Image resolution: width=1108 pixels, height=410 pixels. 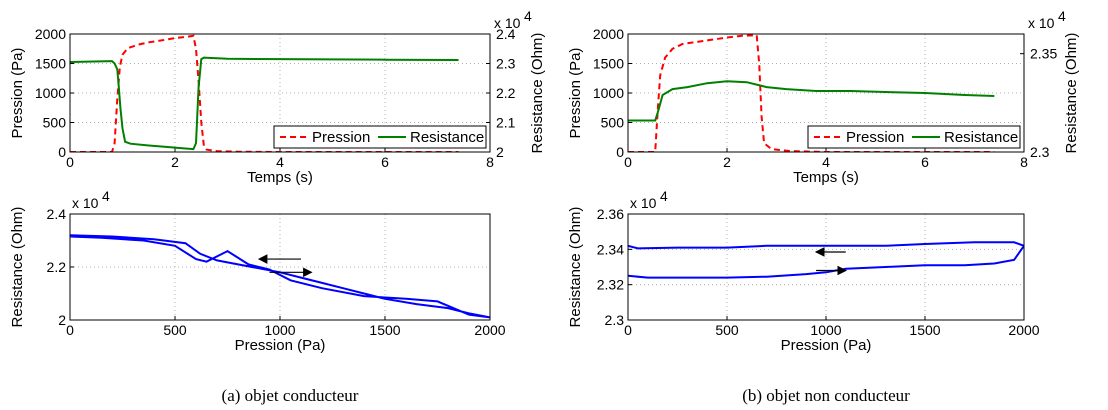 I want to click on y-tick-label: 2.34, so click(x=610, y=249).